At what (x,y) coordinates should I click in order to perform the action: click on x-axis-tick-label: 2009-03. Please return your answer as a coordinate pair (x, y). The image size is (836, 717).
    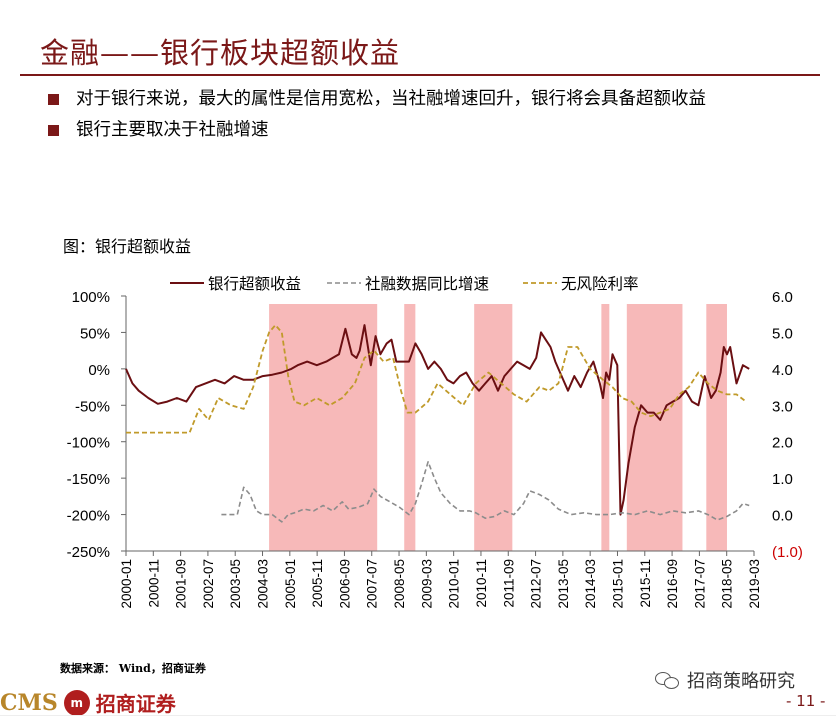
    Looking at the image, I should click on (426, 584).